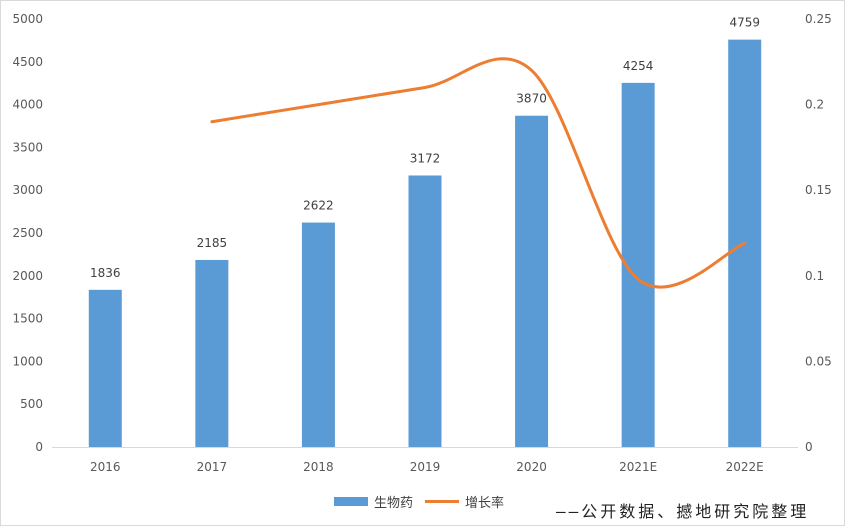 The height and width of the screenshot is (526, 845). Describe the element at coordinates (745, 467) in the screenshot. I see `x-tick-label: 2022E` at that location.